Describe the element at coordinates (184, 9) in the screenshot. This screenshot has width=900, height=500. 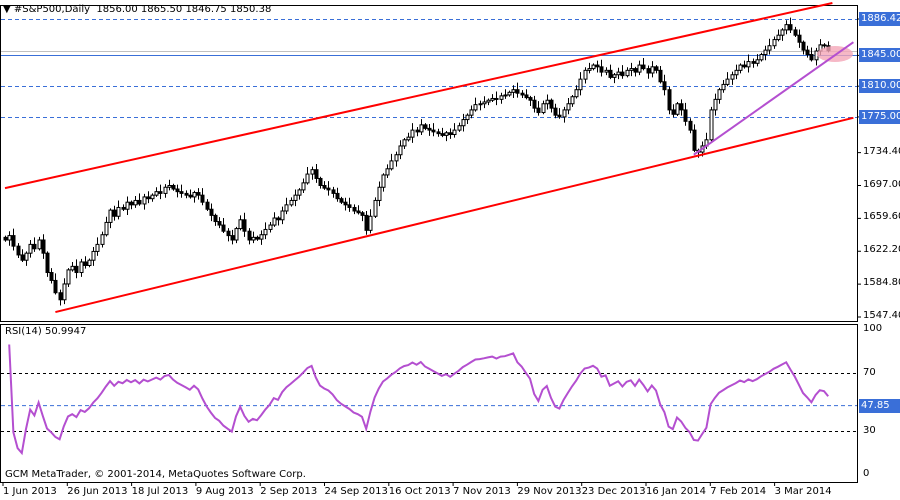
I see `ohlc-values: 1856.00 1865.50 1846.75 1850.38` at that location.